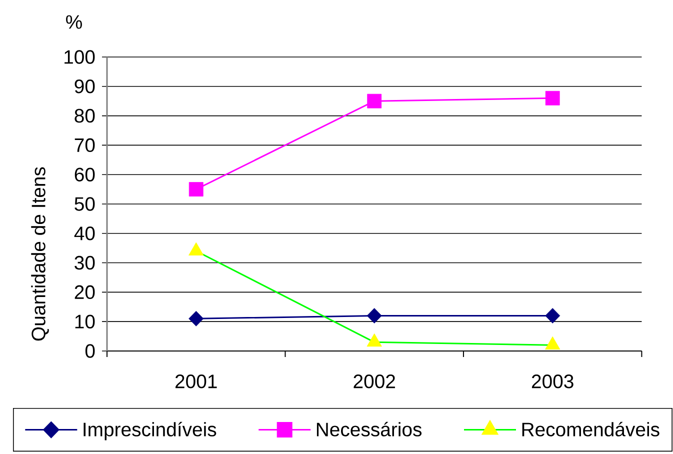 This screenshot has height=454, width=673. What do you see at coordinates (196, 381) in the screenshot?
I see `x-tick-label: 2001` at bounding box center [196, 381].